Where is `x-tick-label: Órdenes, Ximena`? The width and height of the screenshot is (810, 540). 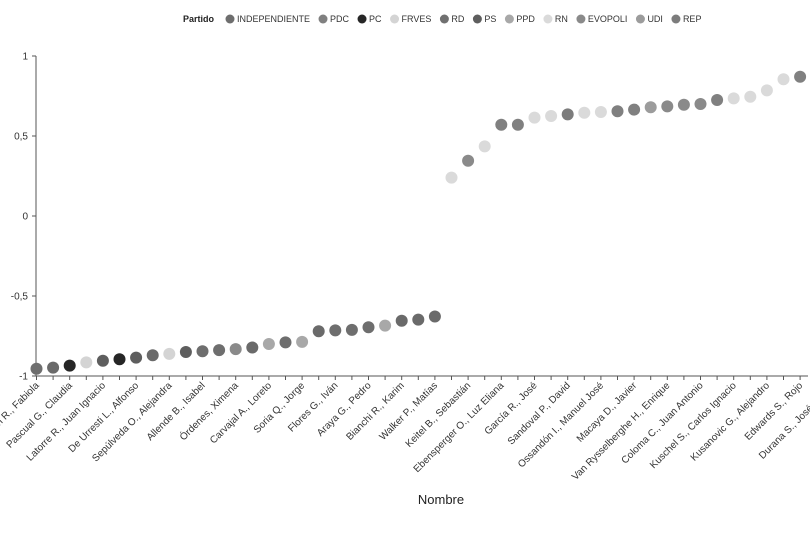 x-tick-label: Órdenes, Ximena is located at coordinates (209, 411).